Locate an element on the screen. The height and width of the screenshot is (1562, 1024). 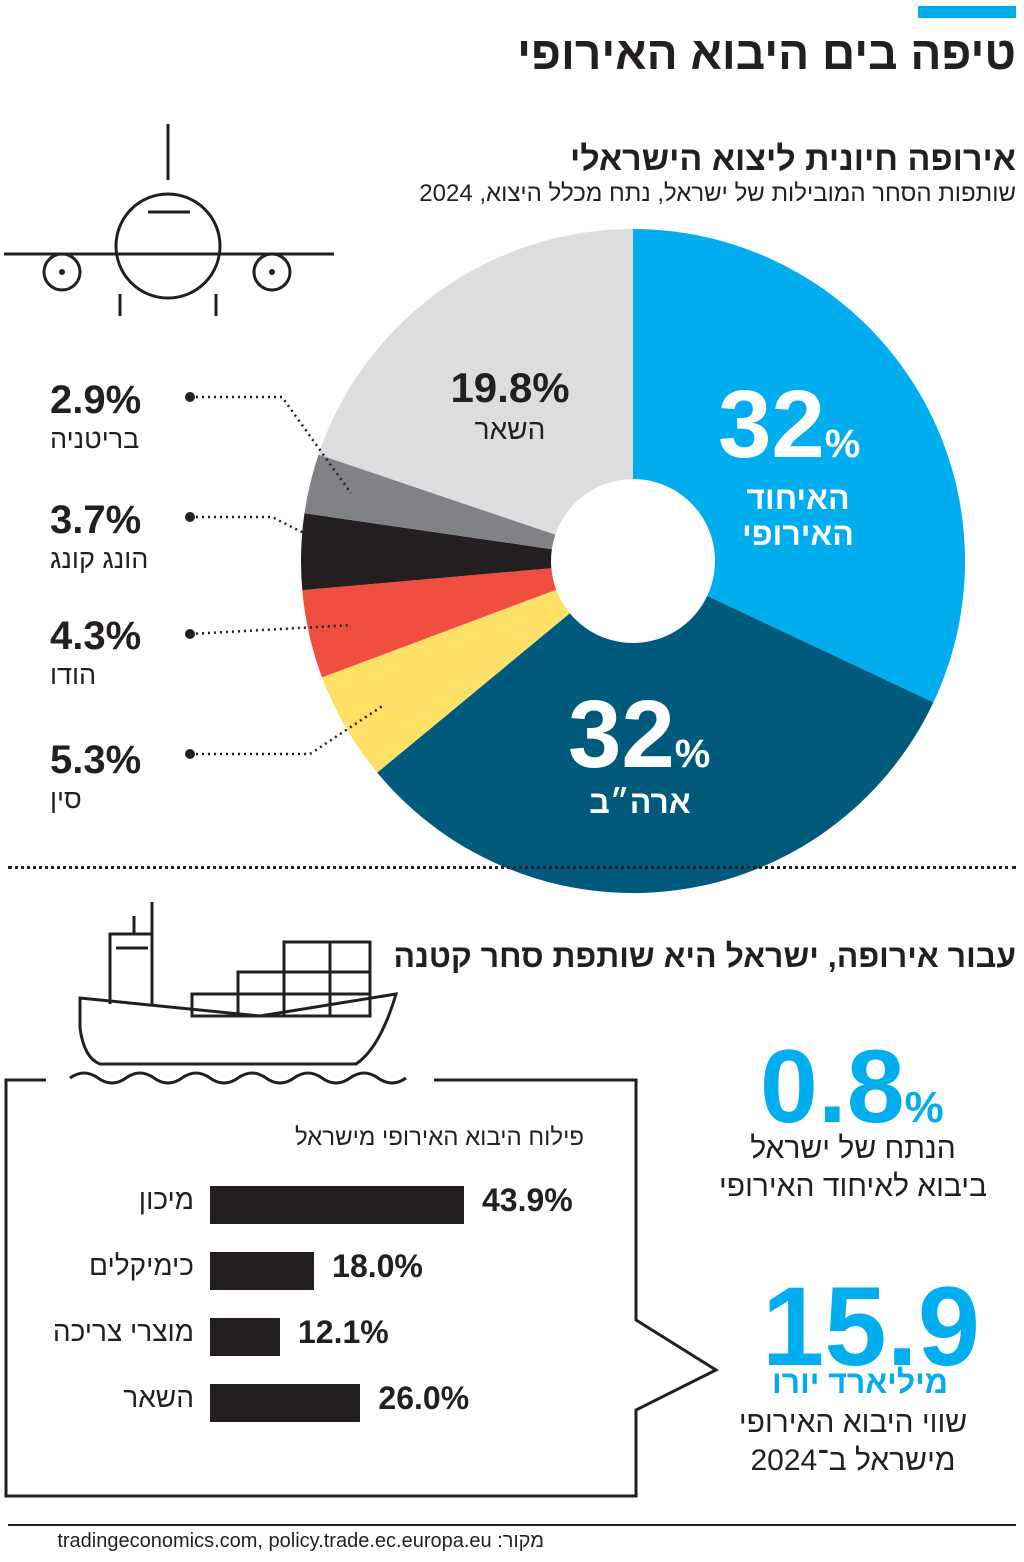
slice-label-eu-line2: האירופי is located at coordinates (798, 534).